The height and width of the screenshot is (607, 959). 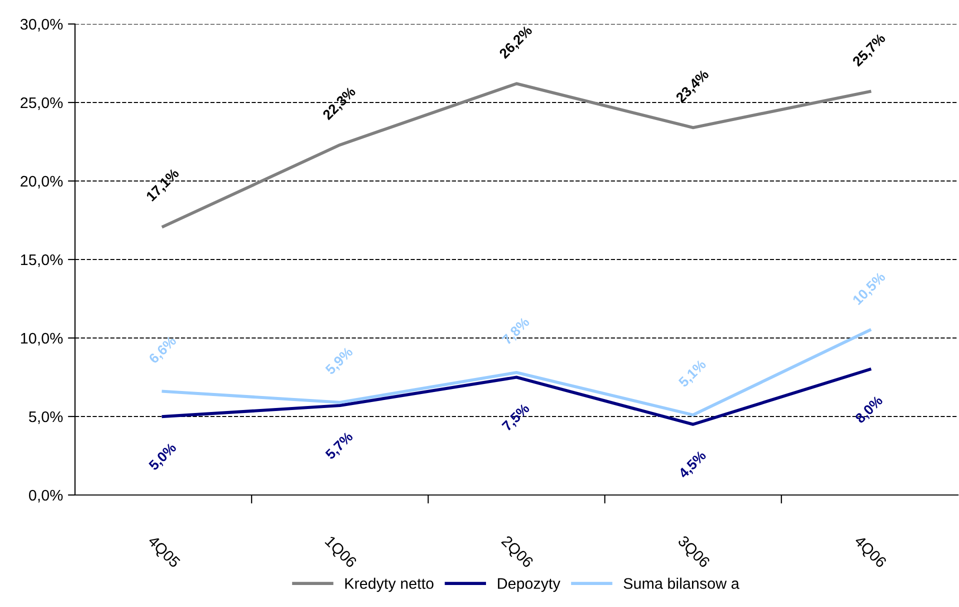 What do you see at coordinates (42, 339) in the screenshot?
I see `y-tick-label: 10,0%` at bounding box center [42, 339].